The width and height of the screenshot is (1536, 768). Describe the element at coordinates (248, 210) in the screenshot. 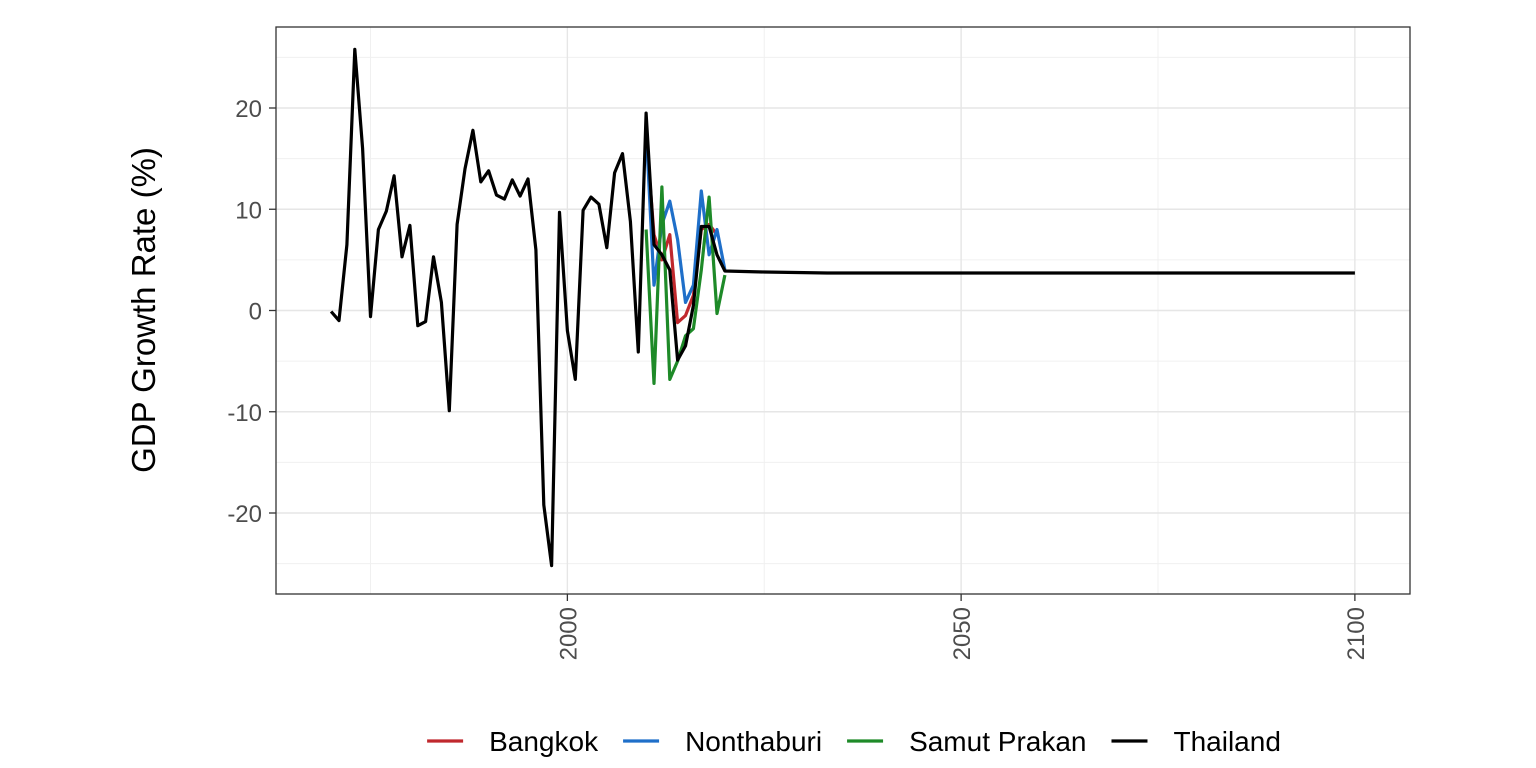

I see `y-tick-label: 10` at that location.